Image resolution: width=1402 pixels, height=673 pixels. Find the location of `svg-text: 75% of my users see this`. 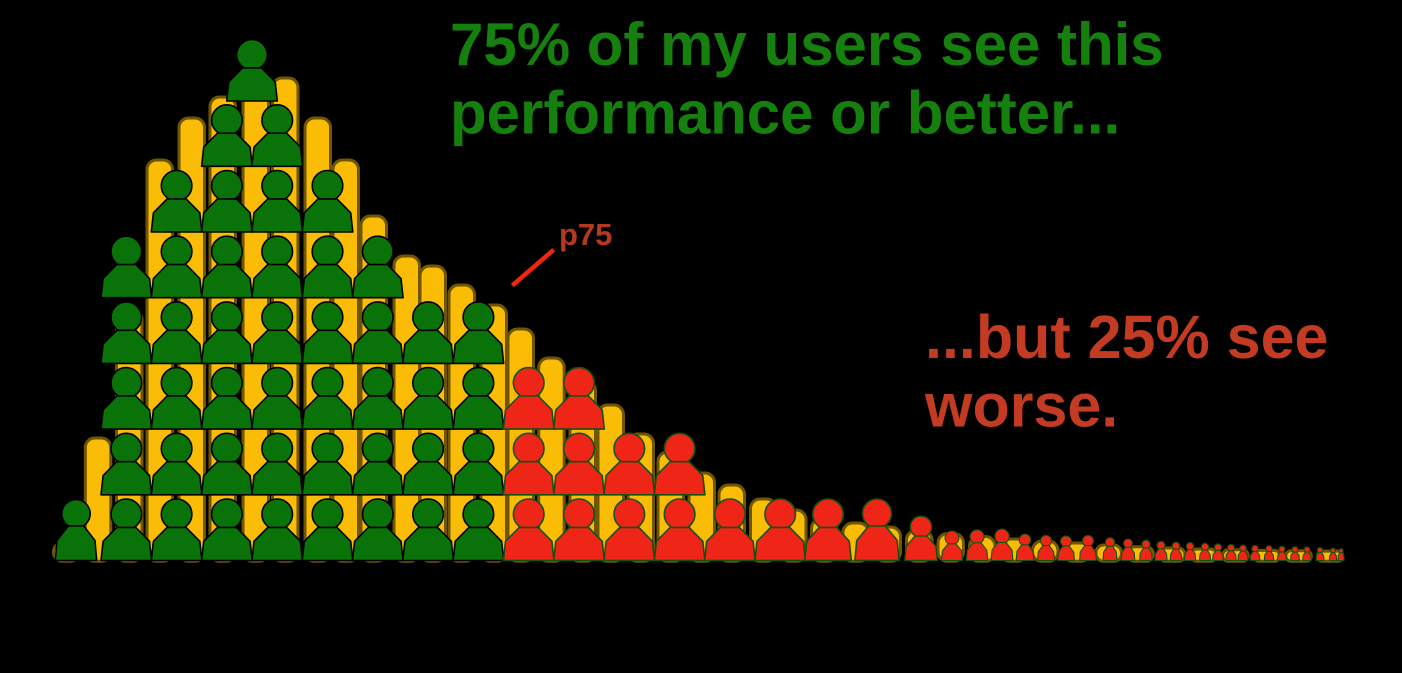

svg-text: 75% of my users see this is located at coordinates (807, 44).